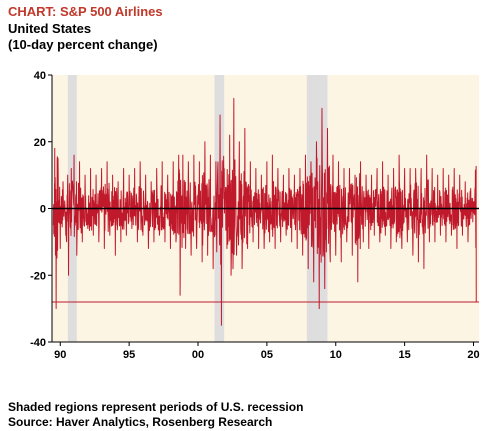  Describe the element at coordinates (267, 355) in the screenshot. I see `x-tick-label-3: 05` at that location.